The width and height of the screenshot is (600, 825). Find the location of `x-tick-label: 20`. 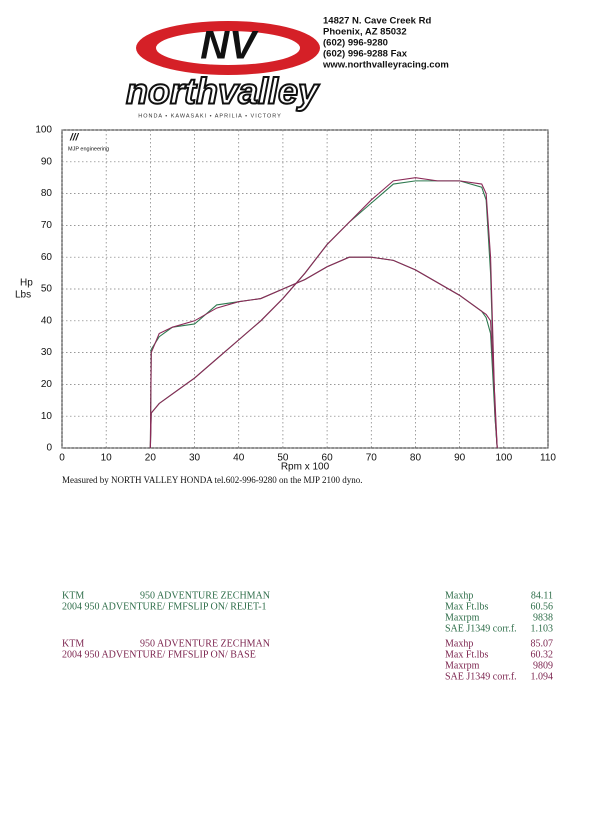

x-tick-label: 20 is located at coordinates (151, 458).